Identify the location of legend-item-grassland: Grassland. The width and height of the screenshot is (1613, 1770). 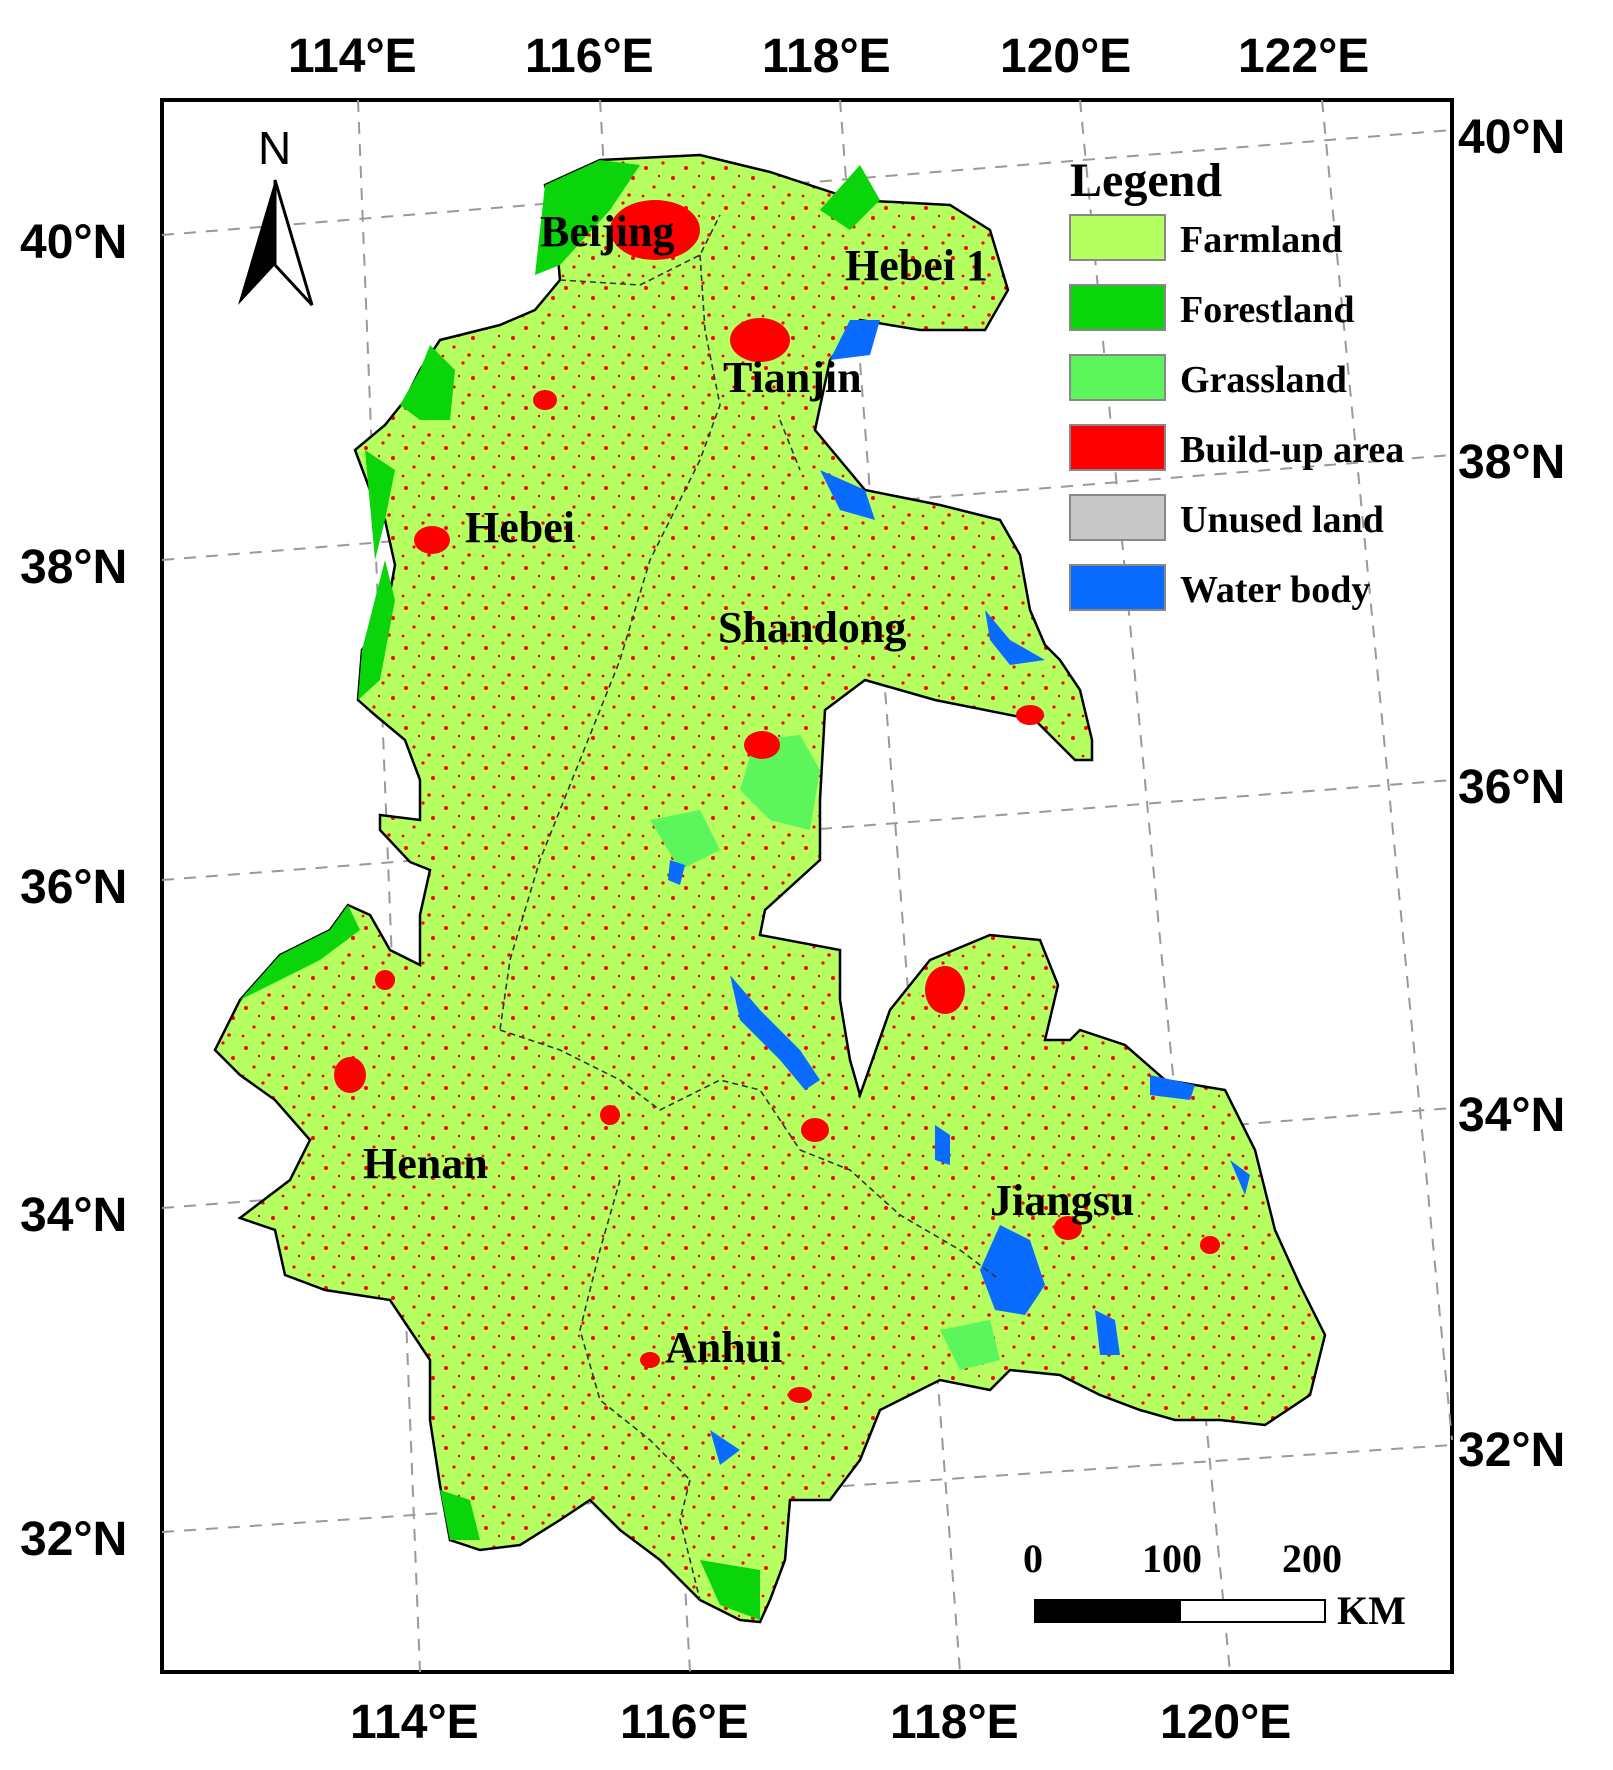
(1208, 377).